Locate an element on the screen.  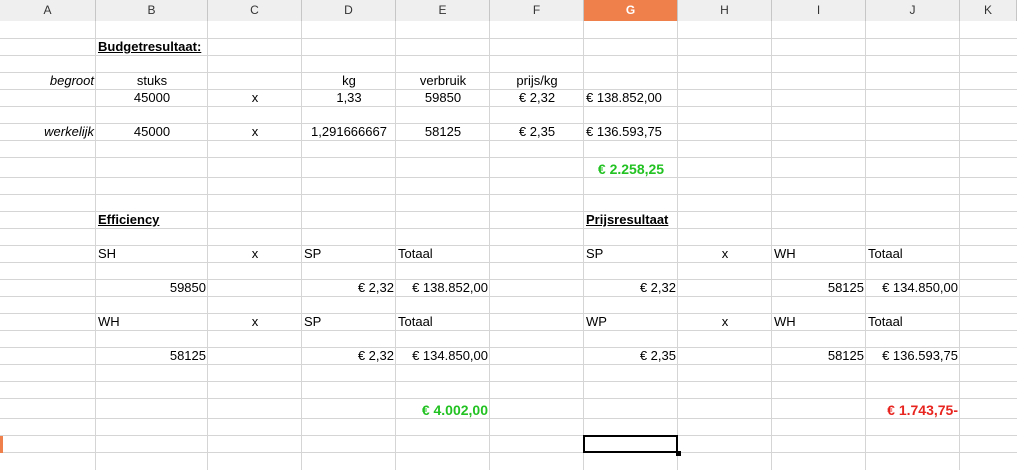
cell-werkelijk-verbruik: 58125 is located at coordinates (443, 131).